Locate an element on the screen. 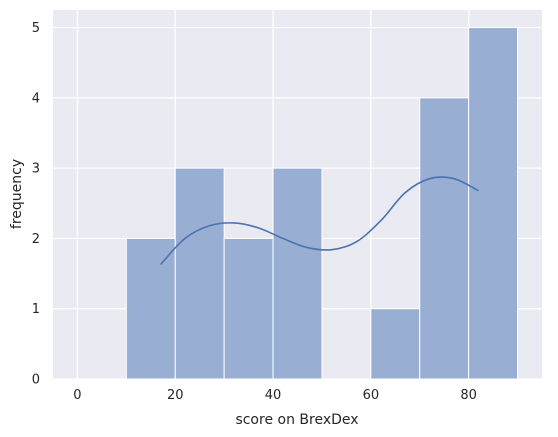 Image resolution: width=558 pixels, height=437 pixels. y-tick-label: 4 is located at coordinates (36, 98).